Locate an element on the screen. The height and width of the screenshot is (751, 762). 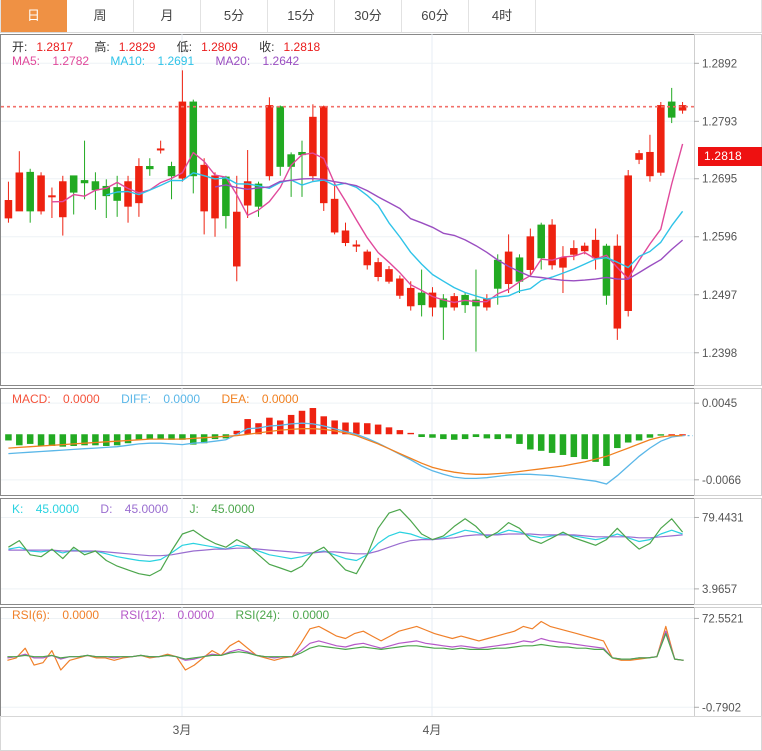
tab-5min: 5分 is located at coordinates (234, 16).